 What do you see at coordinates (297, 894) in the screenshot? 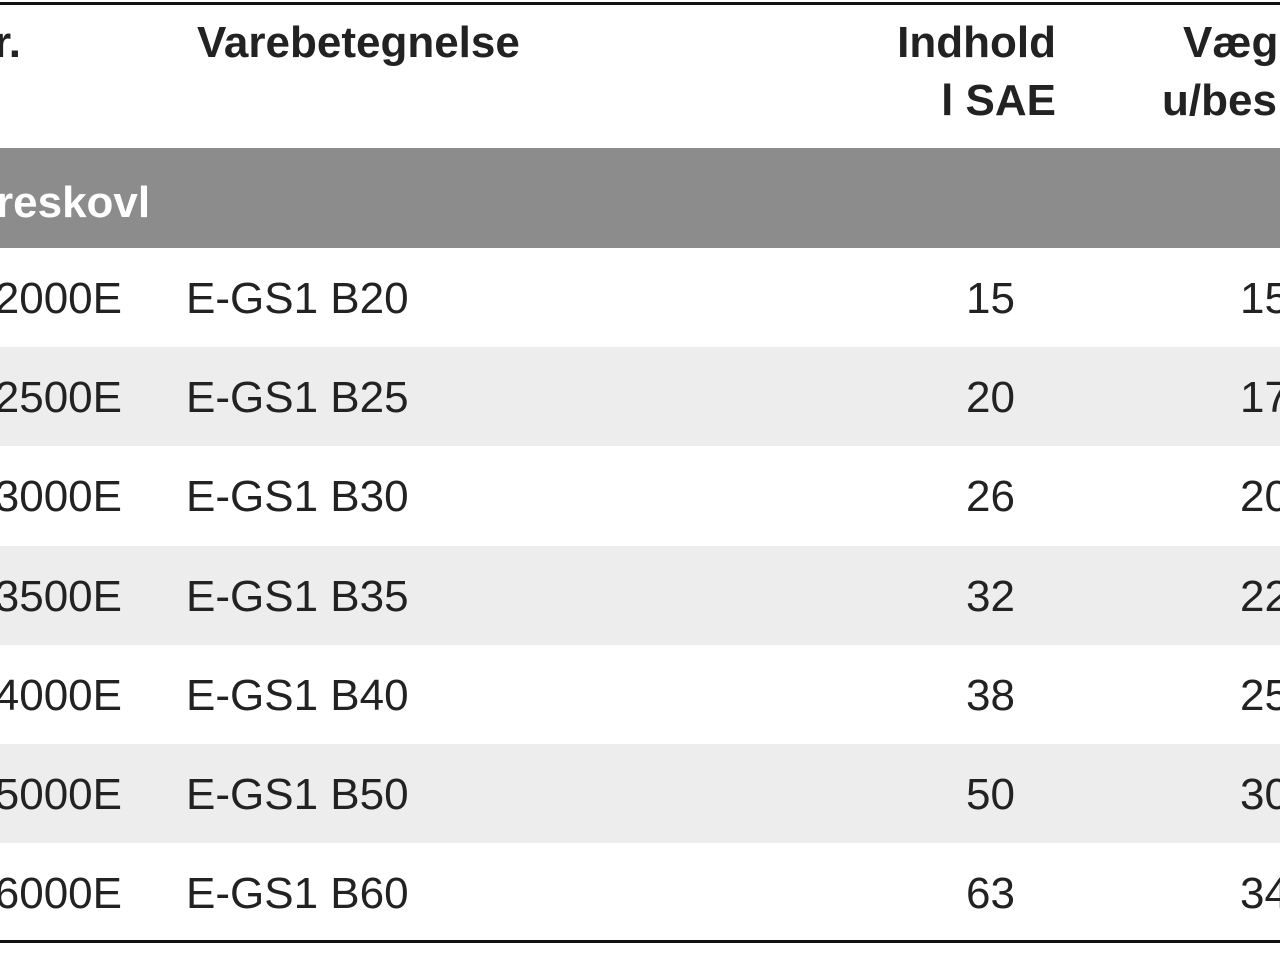
I see `table-cell: E-GS1 B60` at bounding box center [297, 894].